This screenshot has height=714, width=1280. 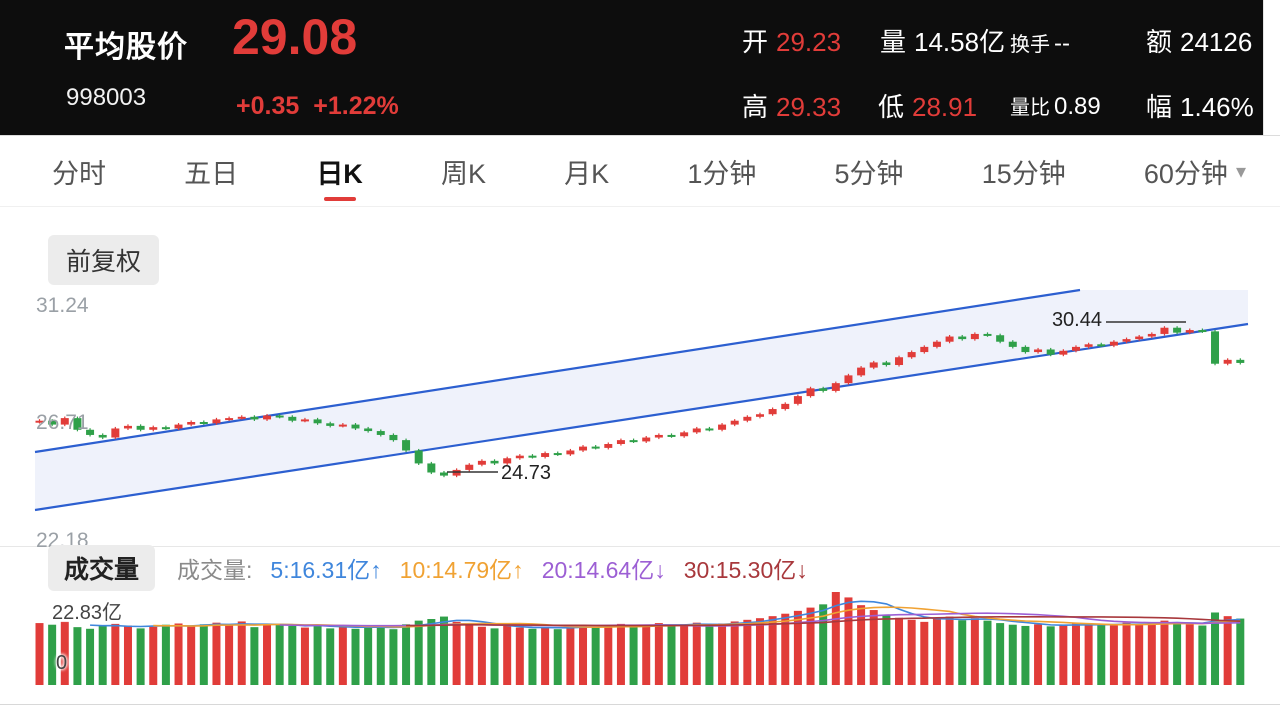 I want to click on stat-volume: 量 14.58亿, so click(x=943, y=42).